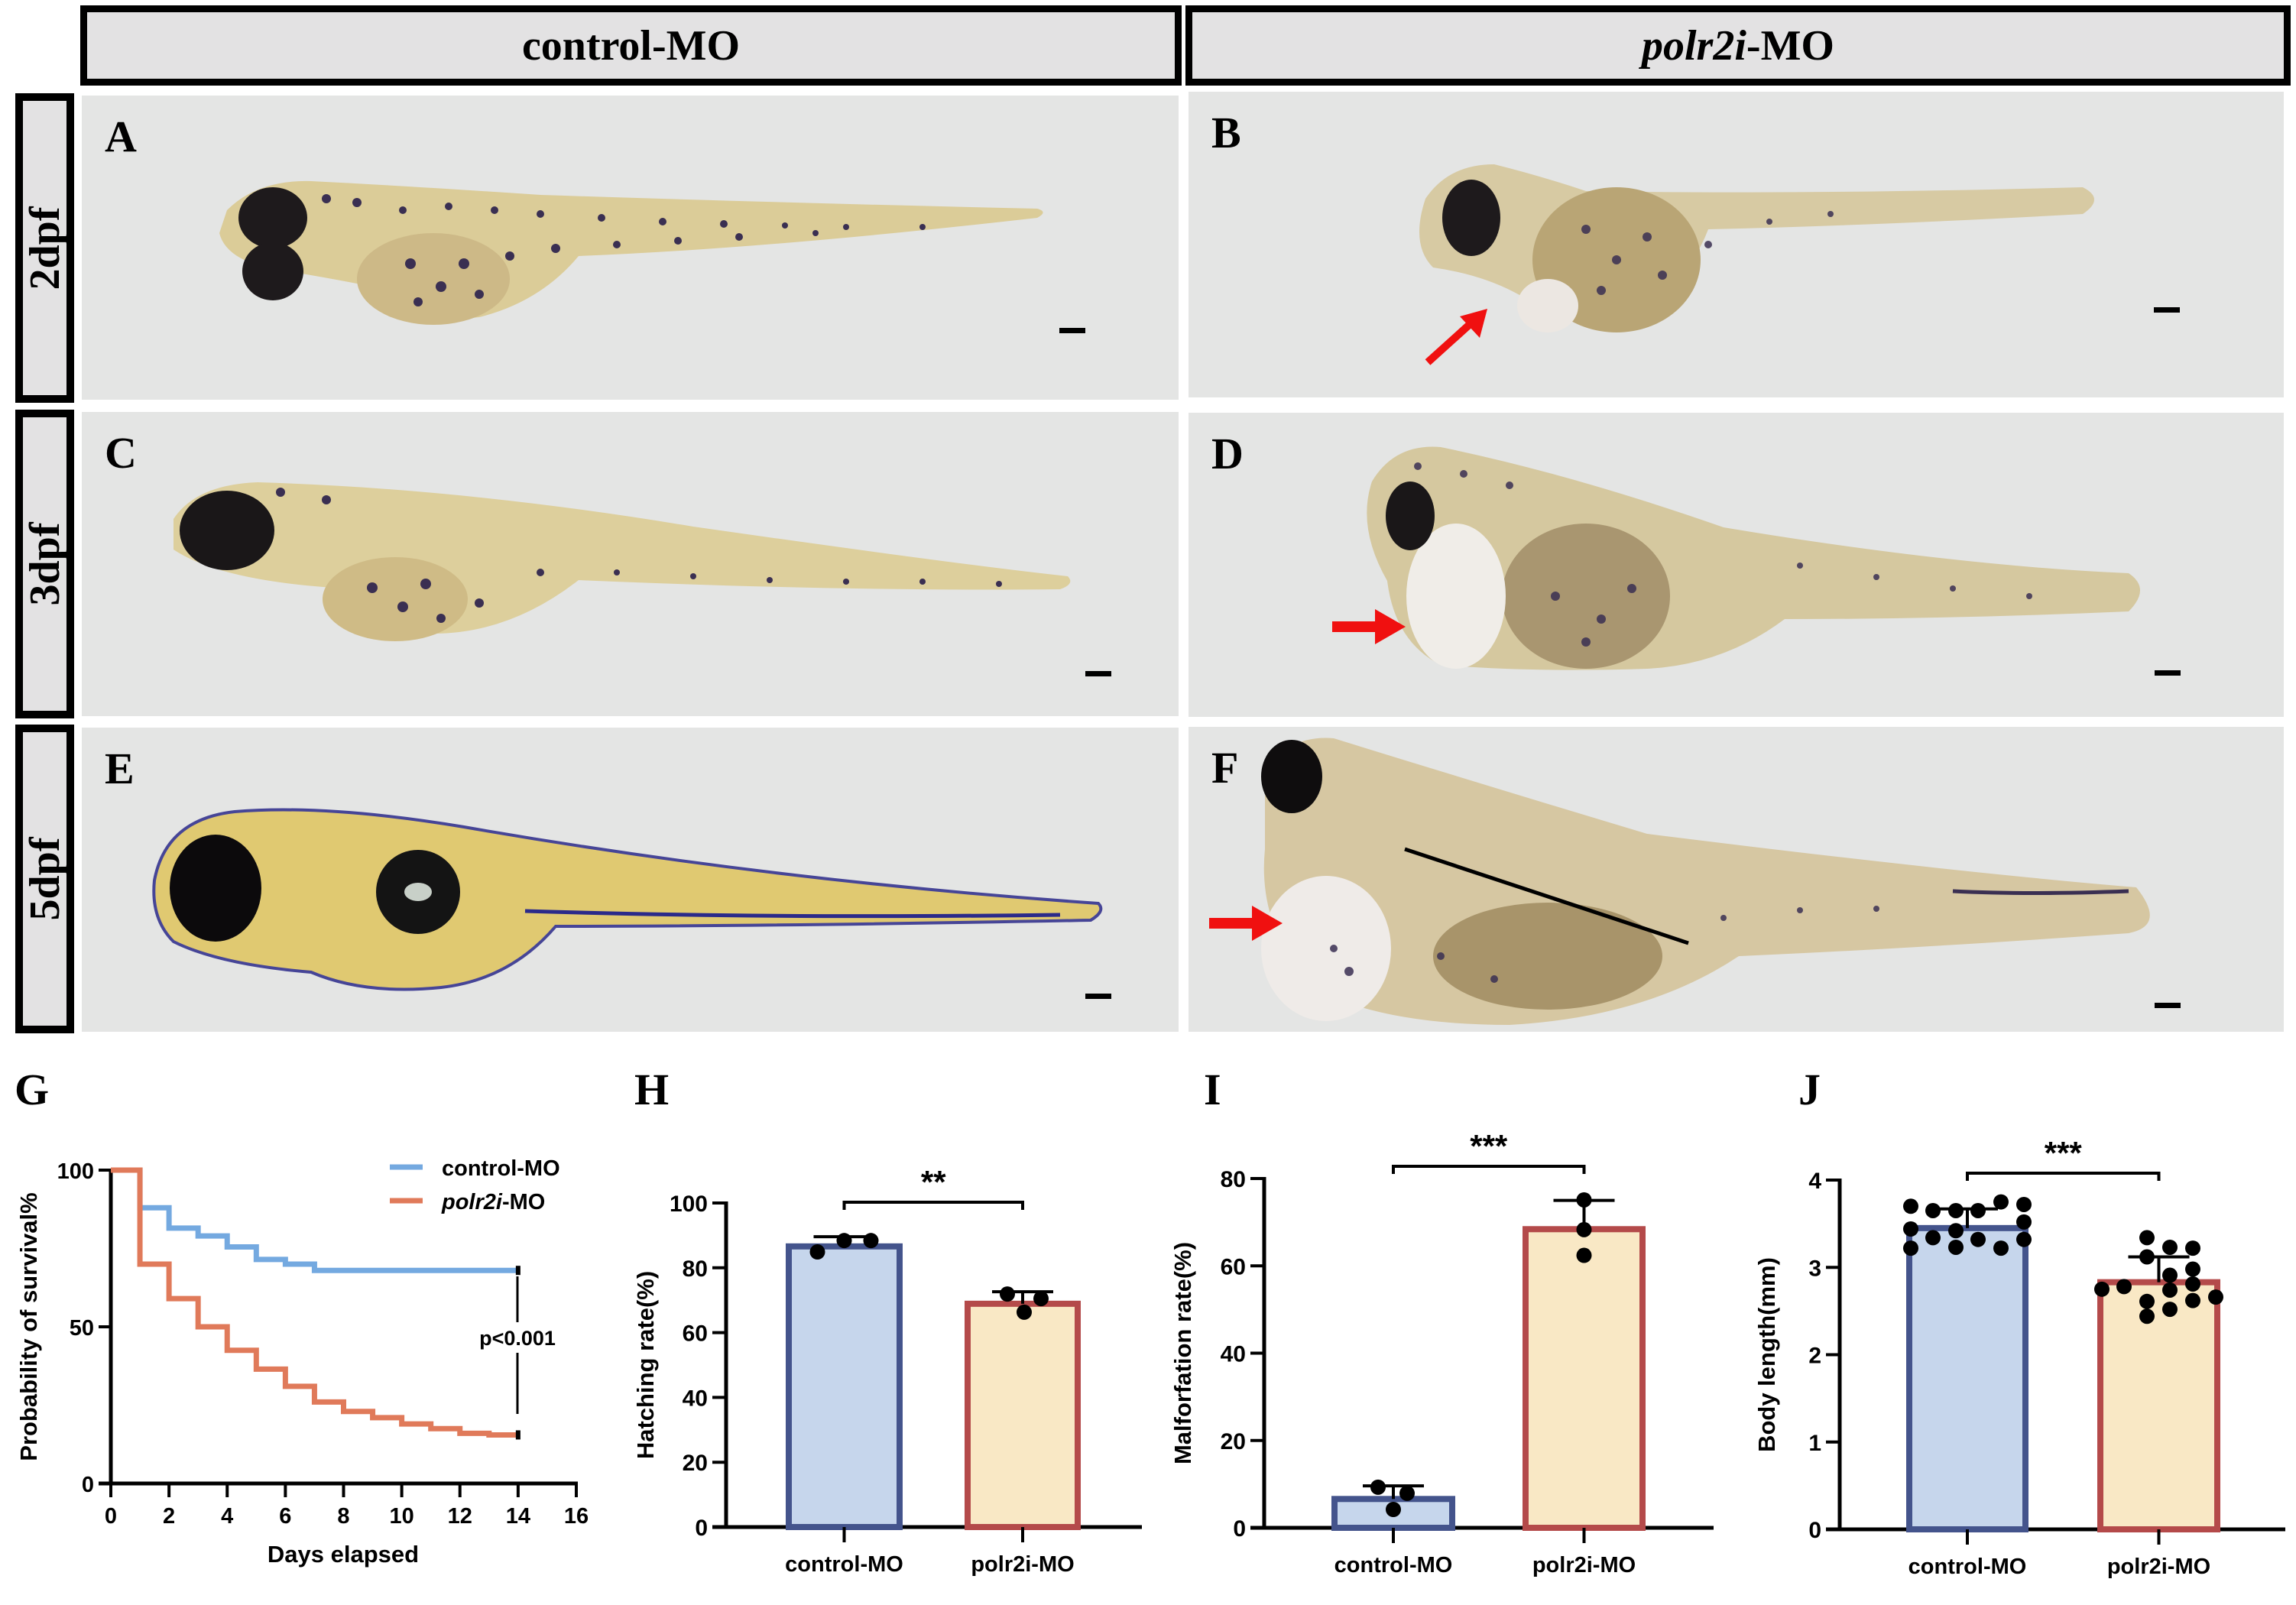 The image size is (2296, 1605). Describe the element at coordinates (1227, 453) in the screenshot. I see `panel-letter-d: D` at that location.